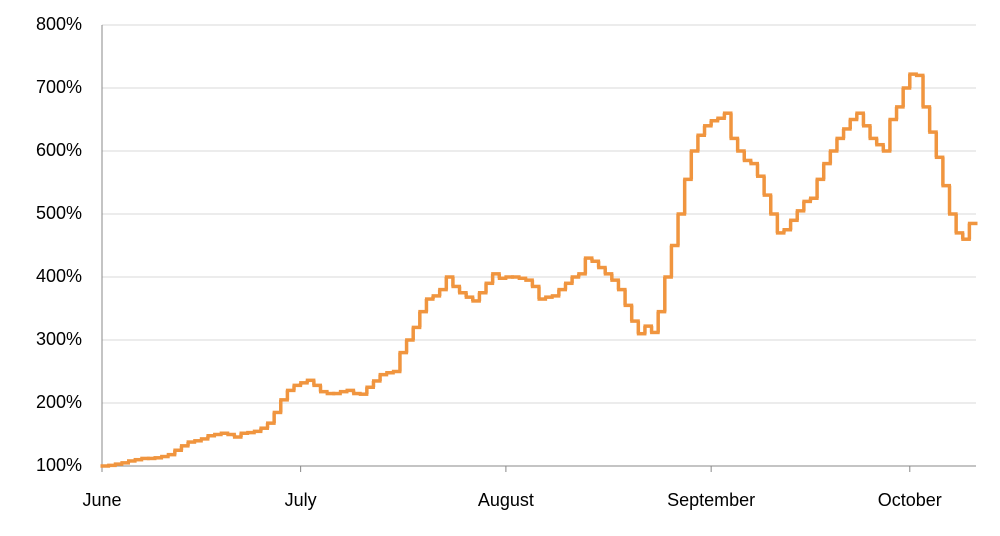 This screenshot has height=536, width=1000. What do you see at coordinates (59, 87) in the screenshot?
I see `y-tick-label: 700%` at bounding box center [59, 87].